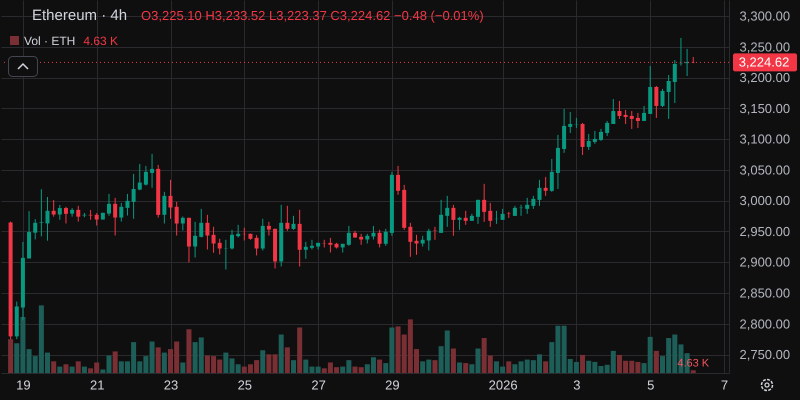 This screenshot has width=800, height=400. I want to click on x-tick-label: 21, so click(97, 385).